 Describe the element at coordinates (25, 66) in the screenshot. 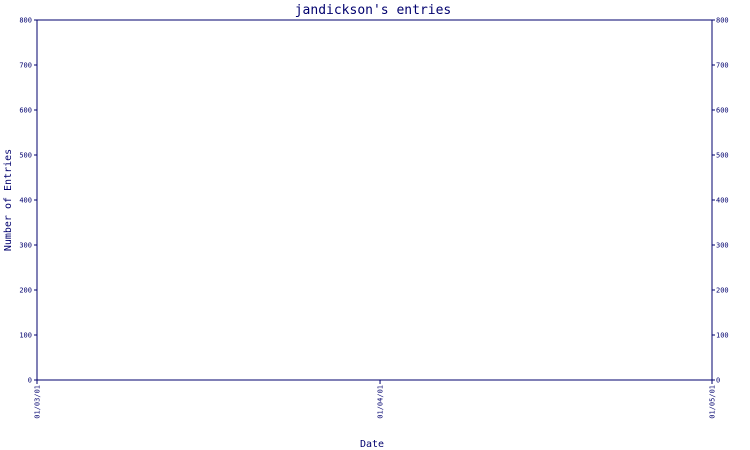

I see `y-tick-label-left: 700` at that location.